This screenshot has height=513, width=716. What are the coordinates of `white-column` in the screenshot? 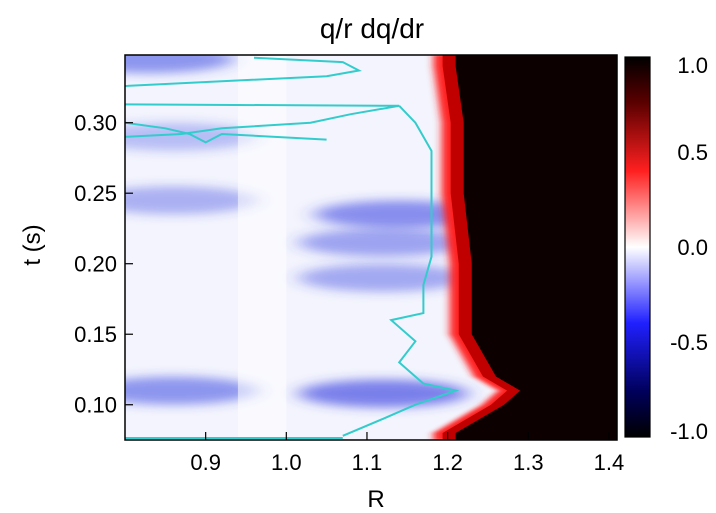 It's located at (262, 247).